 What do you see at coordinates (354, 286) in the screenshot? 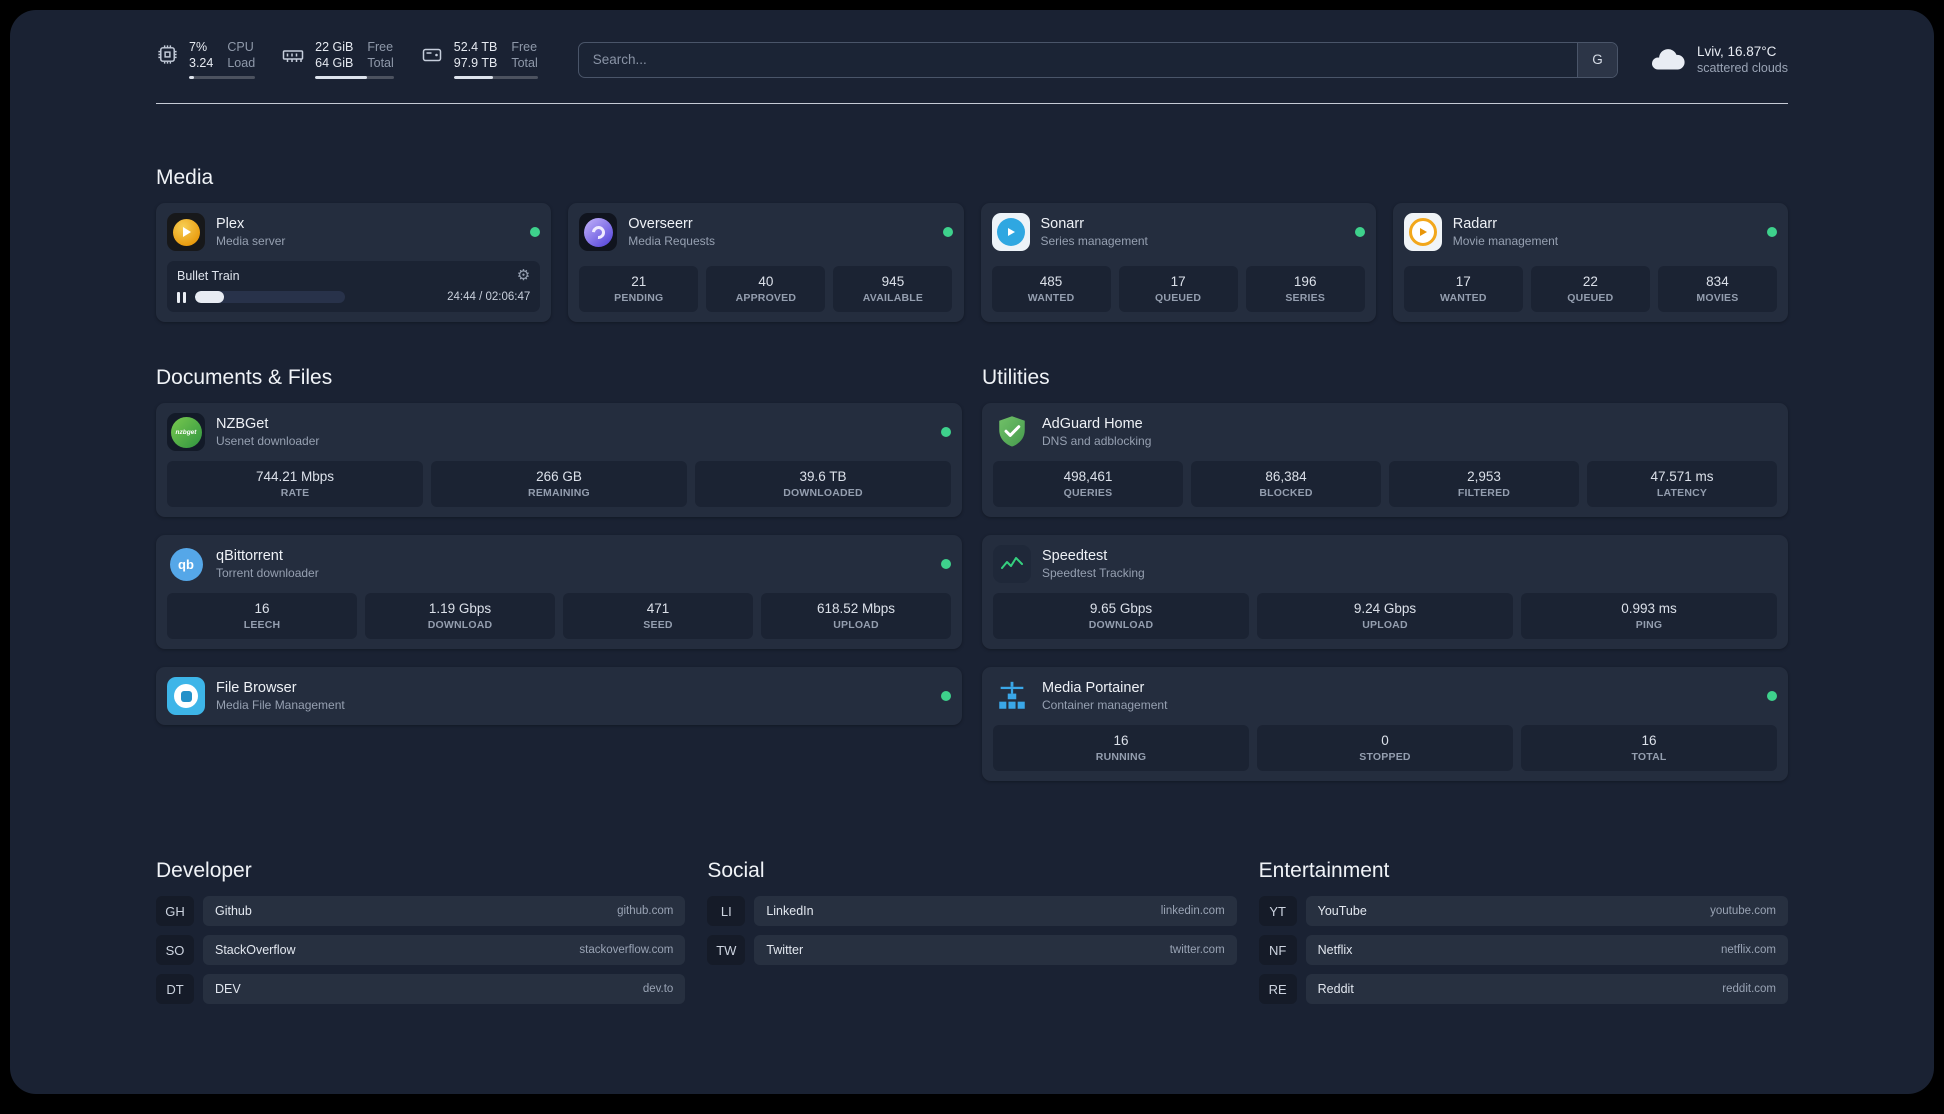
I see `plex-now-playing: Bullet Train ⚙ 24:44 / 02:06:47` at bounding box center [354, 286].